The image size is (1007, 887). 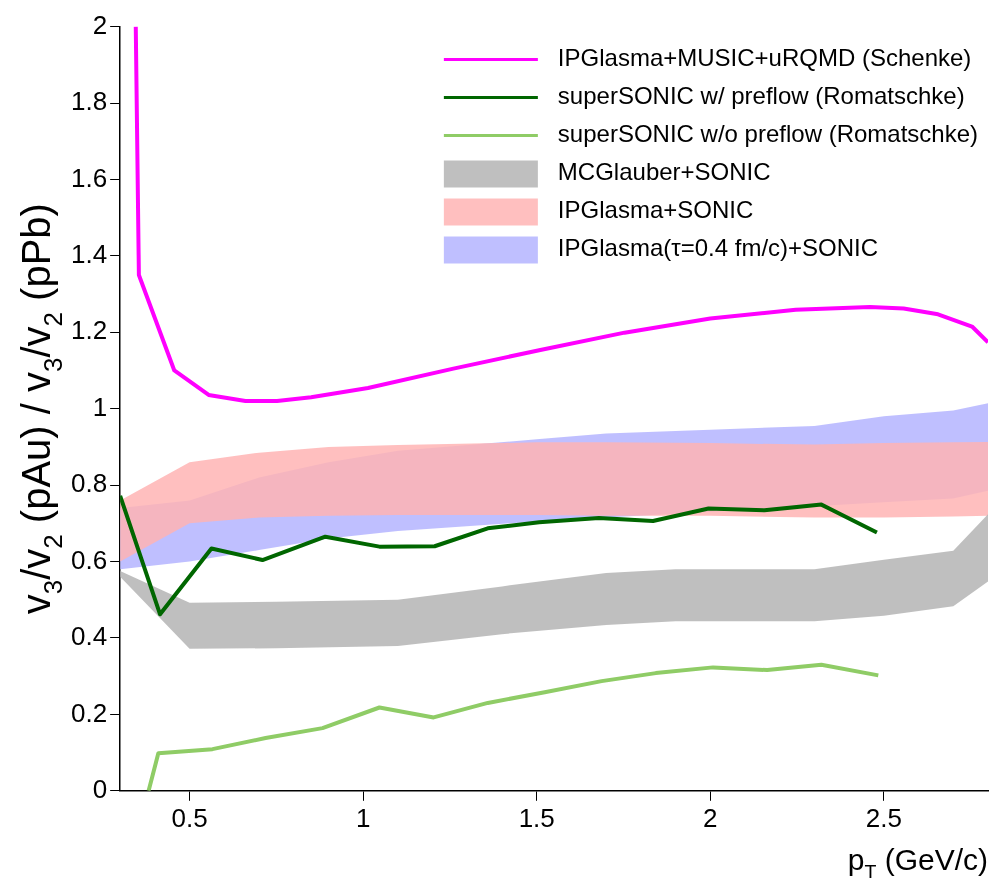 What do you see at coordinates (761, 96) in the screenshot?
I see `legend-label: superSONIC w/ preflow (Romatschke)` at bounding box center [761, 96].